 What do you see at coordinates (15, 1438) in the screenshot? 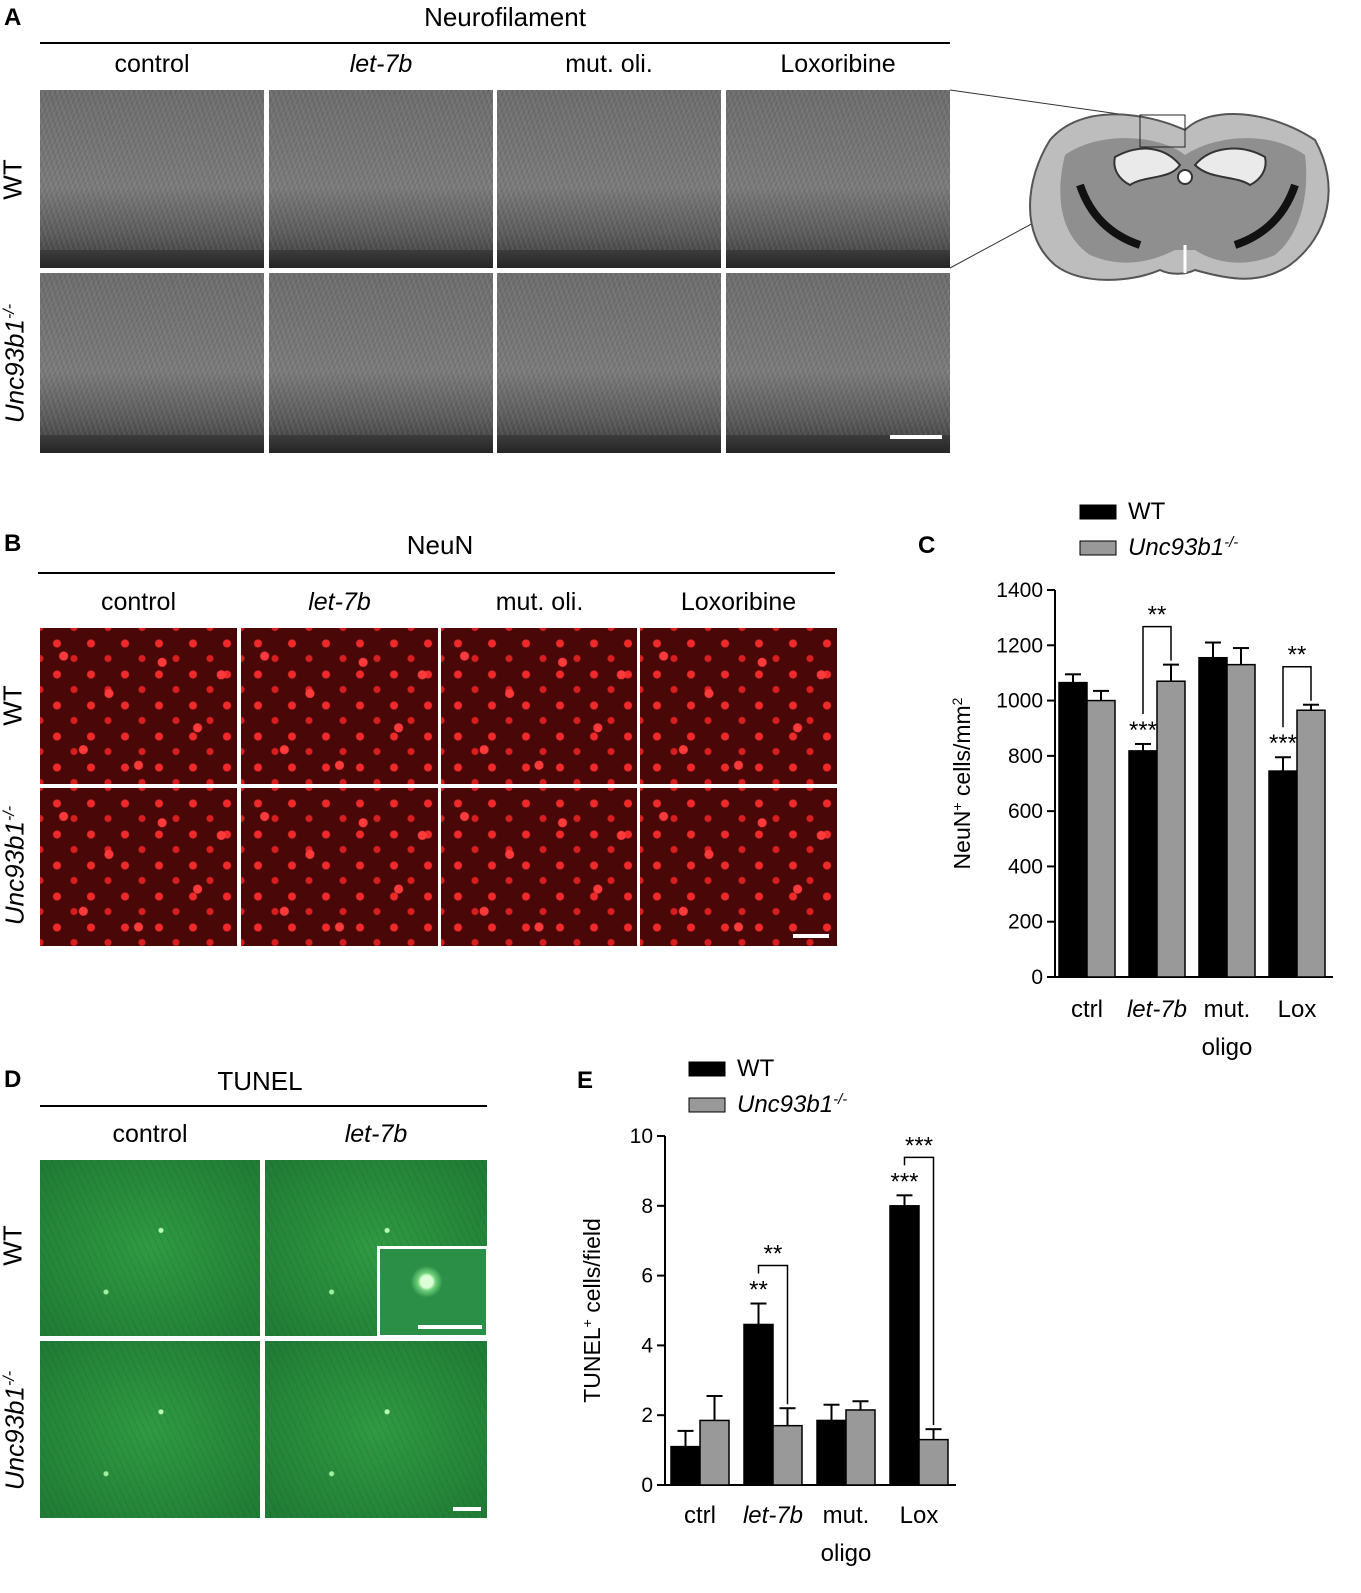
I see `panel-d-row-unc-text: Unc93b1` at bounding box center [15, 1438].